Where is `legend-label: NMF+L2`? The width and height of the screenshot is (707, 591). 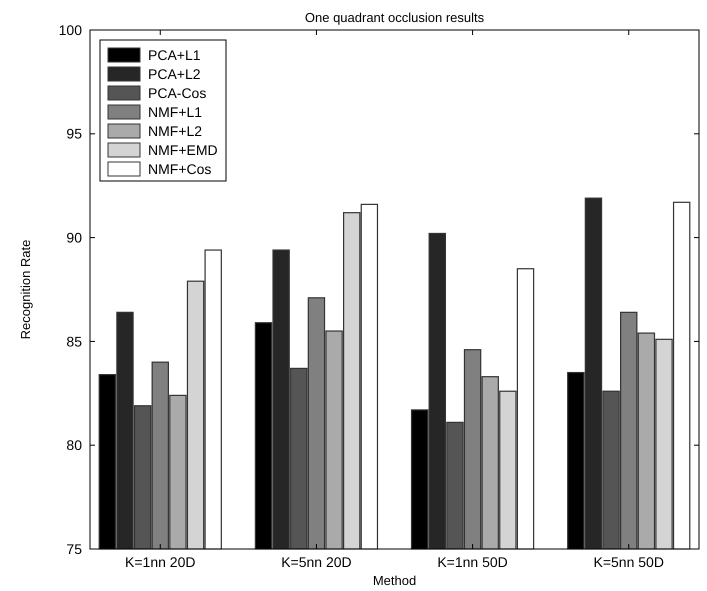
legend-label: NMF+L2 is located at coordinates (175, 130).